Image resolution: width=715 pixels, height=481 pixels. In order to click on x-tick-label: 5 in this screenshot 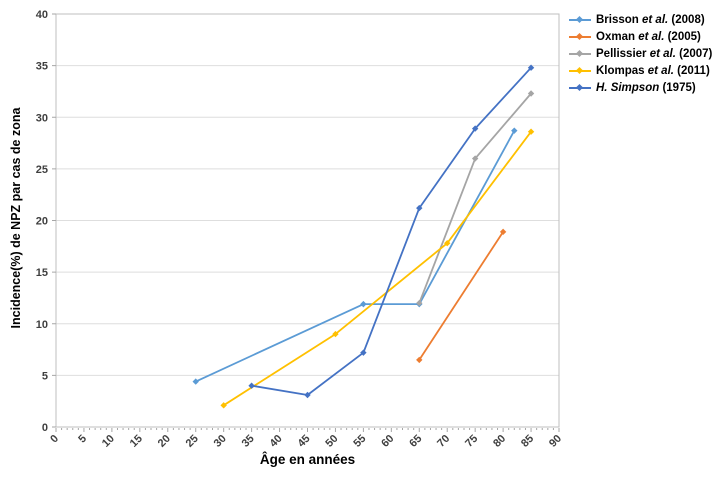, I will do `click(82, 439)`.